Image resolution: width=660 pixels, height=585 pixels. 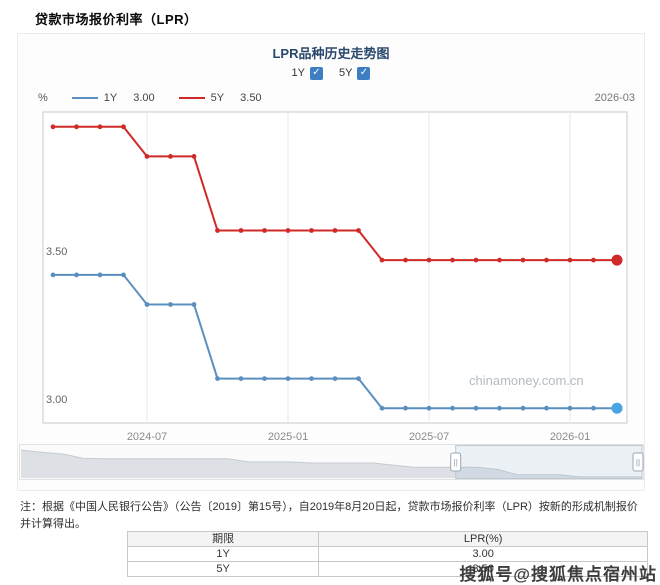 What do you see at coordinates (331, 73) in the screenshot?
I see `series-toggle-row: 1Y 5Y` at bounding box center [331, 73].